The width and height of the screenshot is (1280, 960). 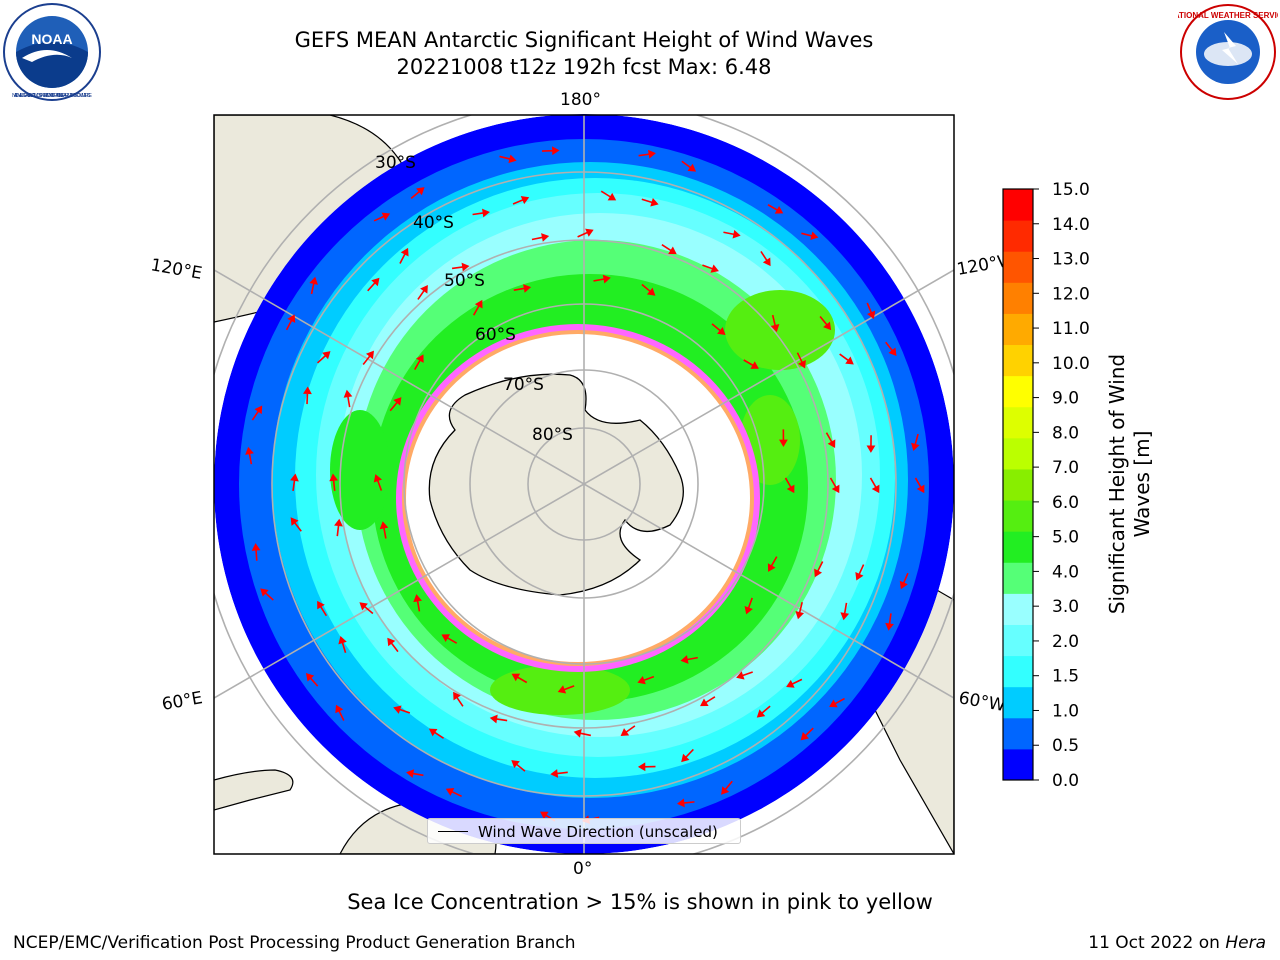 What do you see at coordinates (1142, 484) in the screenshot?
I see `colorbar-label-line2: Waves [m]` at bounding box center [1142, 484].